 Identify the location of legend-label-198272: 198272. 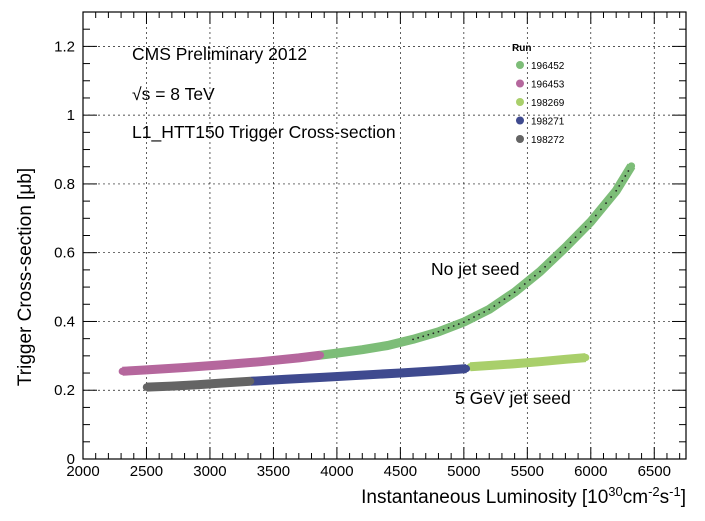
(548, 140).